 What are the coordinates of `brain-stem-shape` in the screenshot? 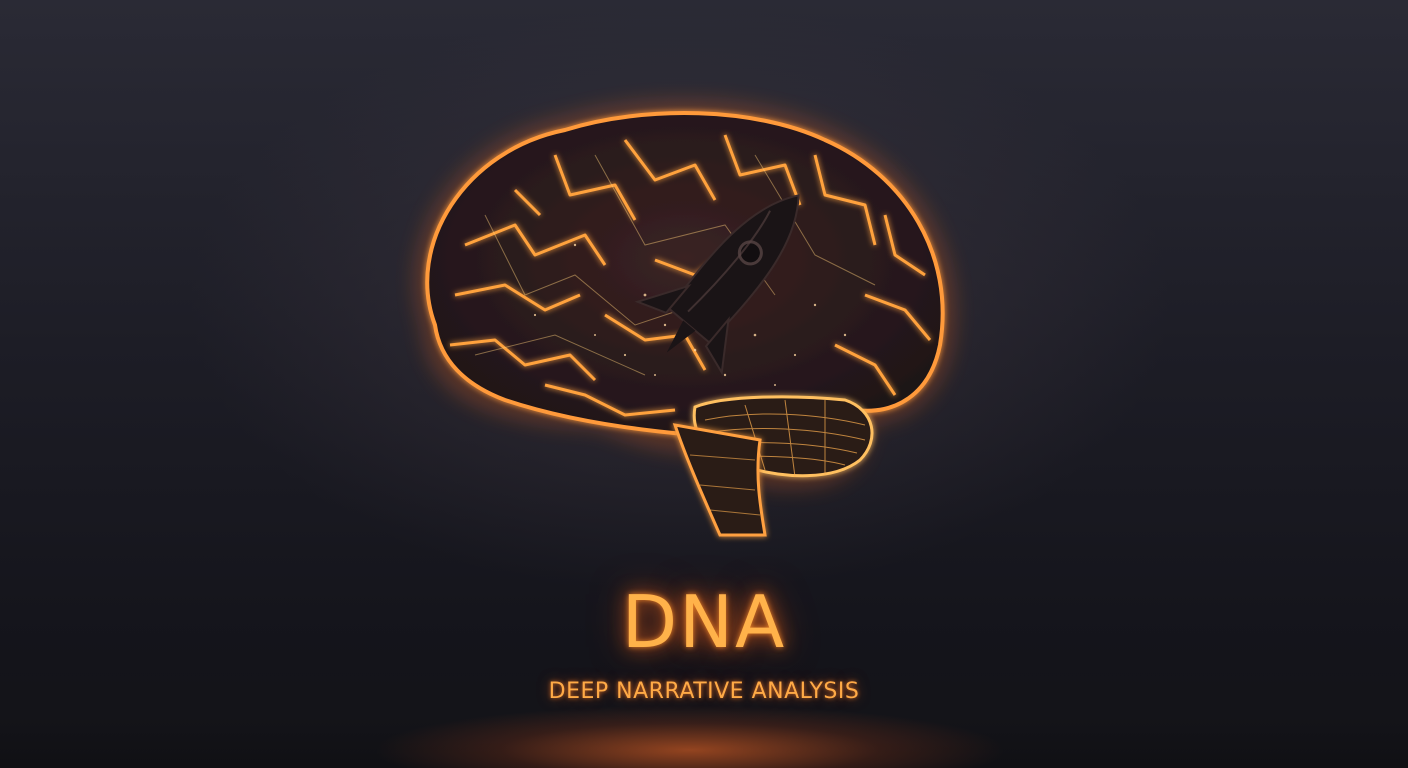 It's located at (719, 480).